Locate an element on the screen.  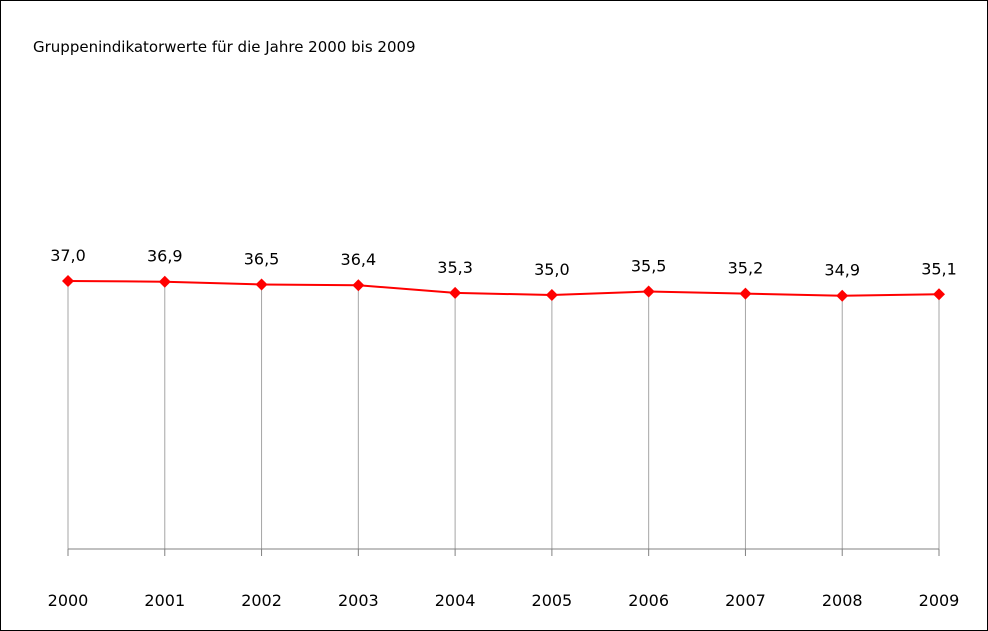
data-label: 36,9 is located at coordinates (165, 256).